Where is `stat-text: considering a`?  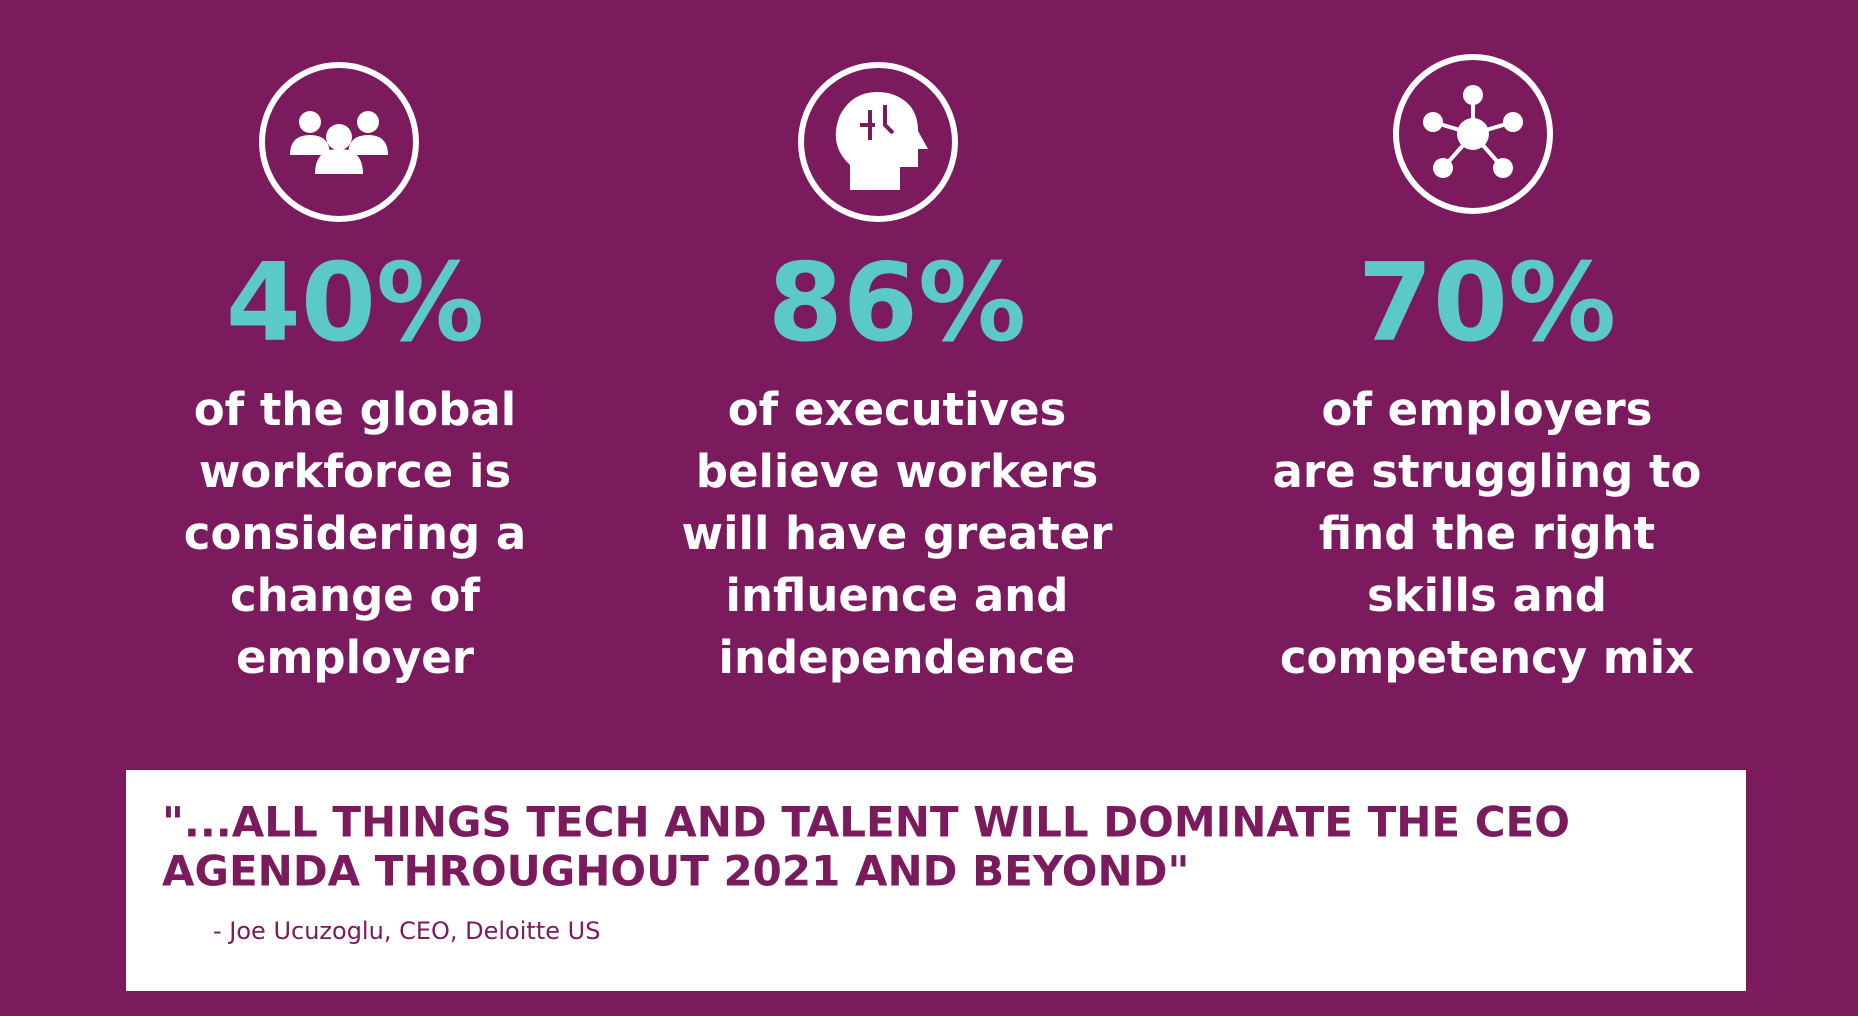
stat-text: considering a is located at coordinates (355, 533).